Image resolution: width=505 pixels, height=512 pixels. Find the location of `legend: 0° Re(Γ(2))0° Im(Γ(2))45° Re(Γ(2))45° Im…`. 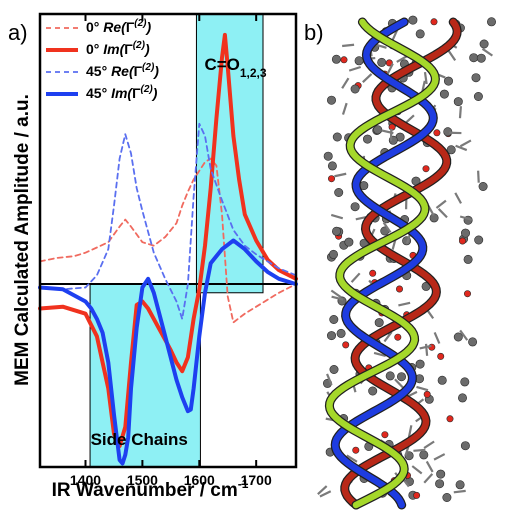

legend: 0° Re(Γ(2))0° Im(Γ(2))45° Re(Γ(2))45° Im… is located at coordinates (102, 59).